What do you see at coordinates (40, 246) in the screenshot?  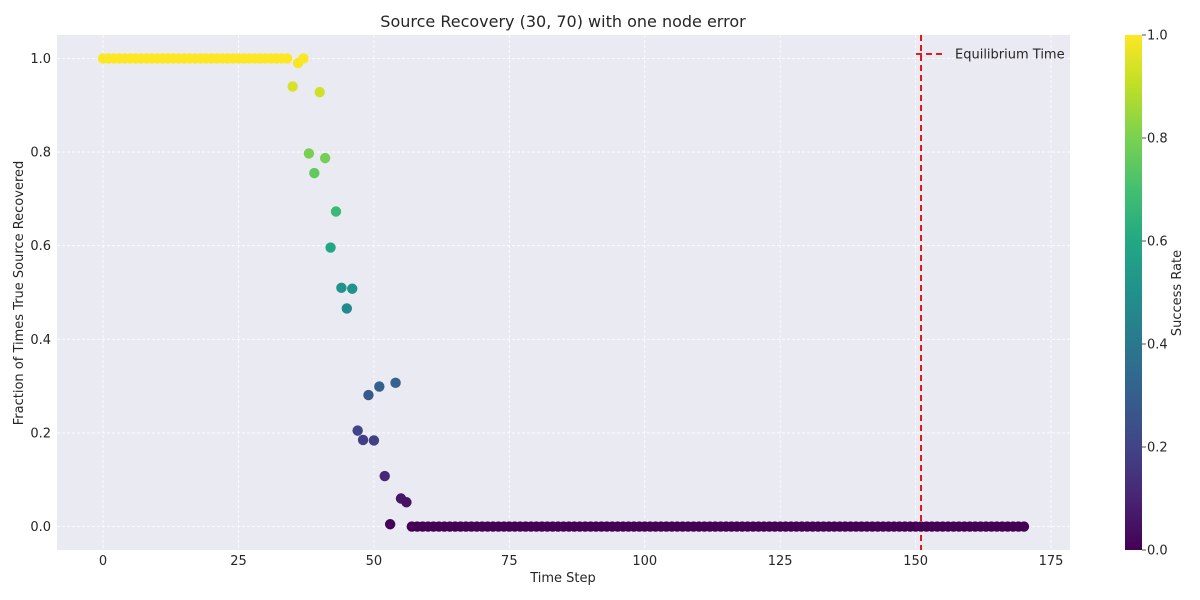 I see `y-tick-label: 0.6` at bounding box center [40, 246].